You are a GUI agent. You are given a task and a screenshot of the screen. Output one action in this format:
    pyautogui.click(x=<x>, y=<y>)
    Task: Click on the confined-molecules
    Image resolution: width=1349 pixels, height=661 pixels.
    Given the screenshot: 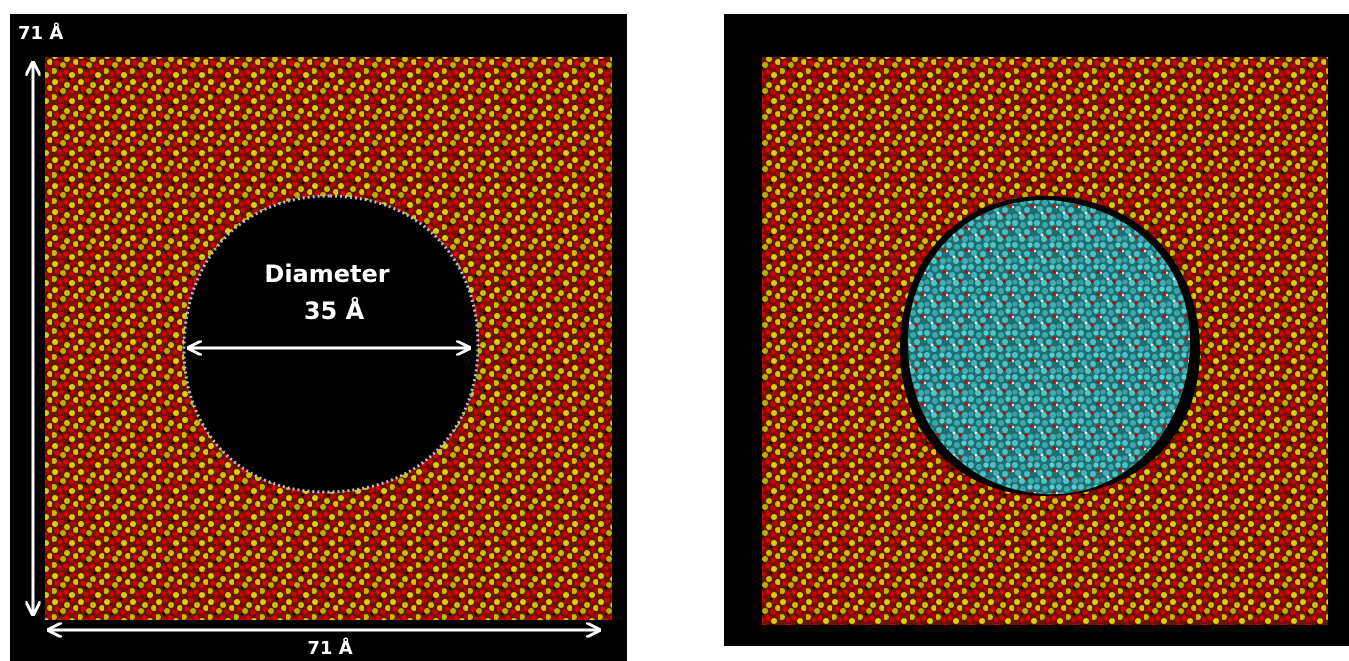 What is the action you would take?
    pyautogui.click(x=1049, y=347)
    